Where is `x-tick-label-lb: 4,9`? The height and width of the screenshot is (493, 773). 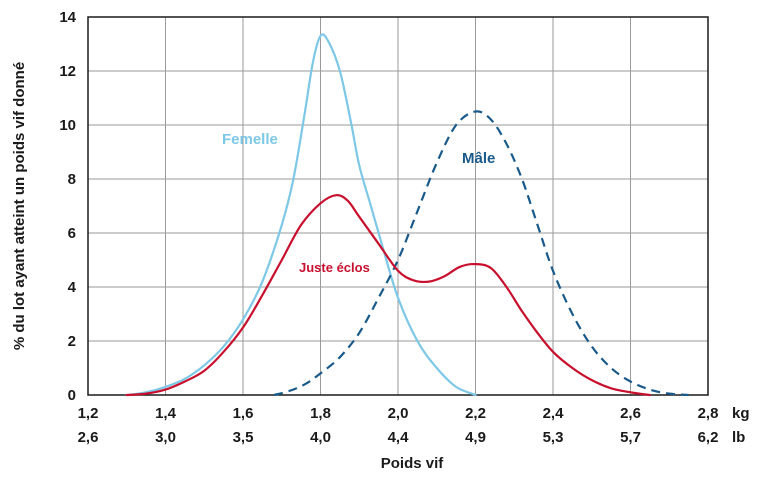
x-tick-label-lb: 4,9 is located at coordinates (475, 437).